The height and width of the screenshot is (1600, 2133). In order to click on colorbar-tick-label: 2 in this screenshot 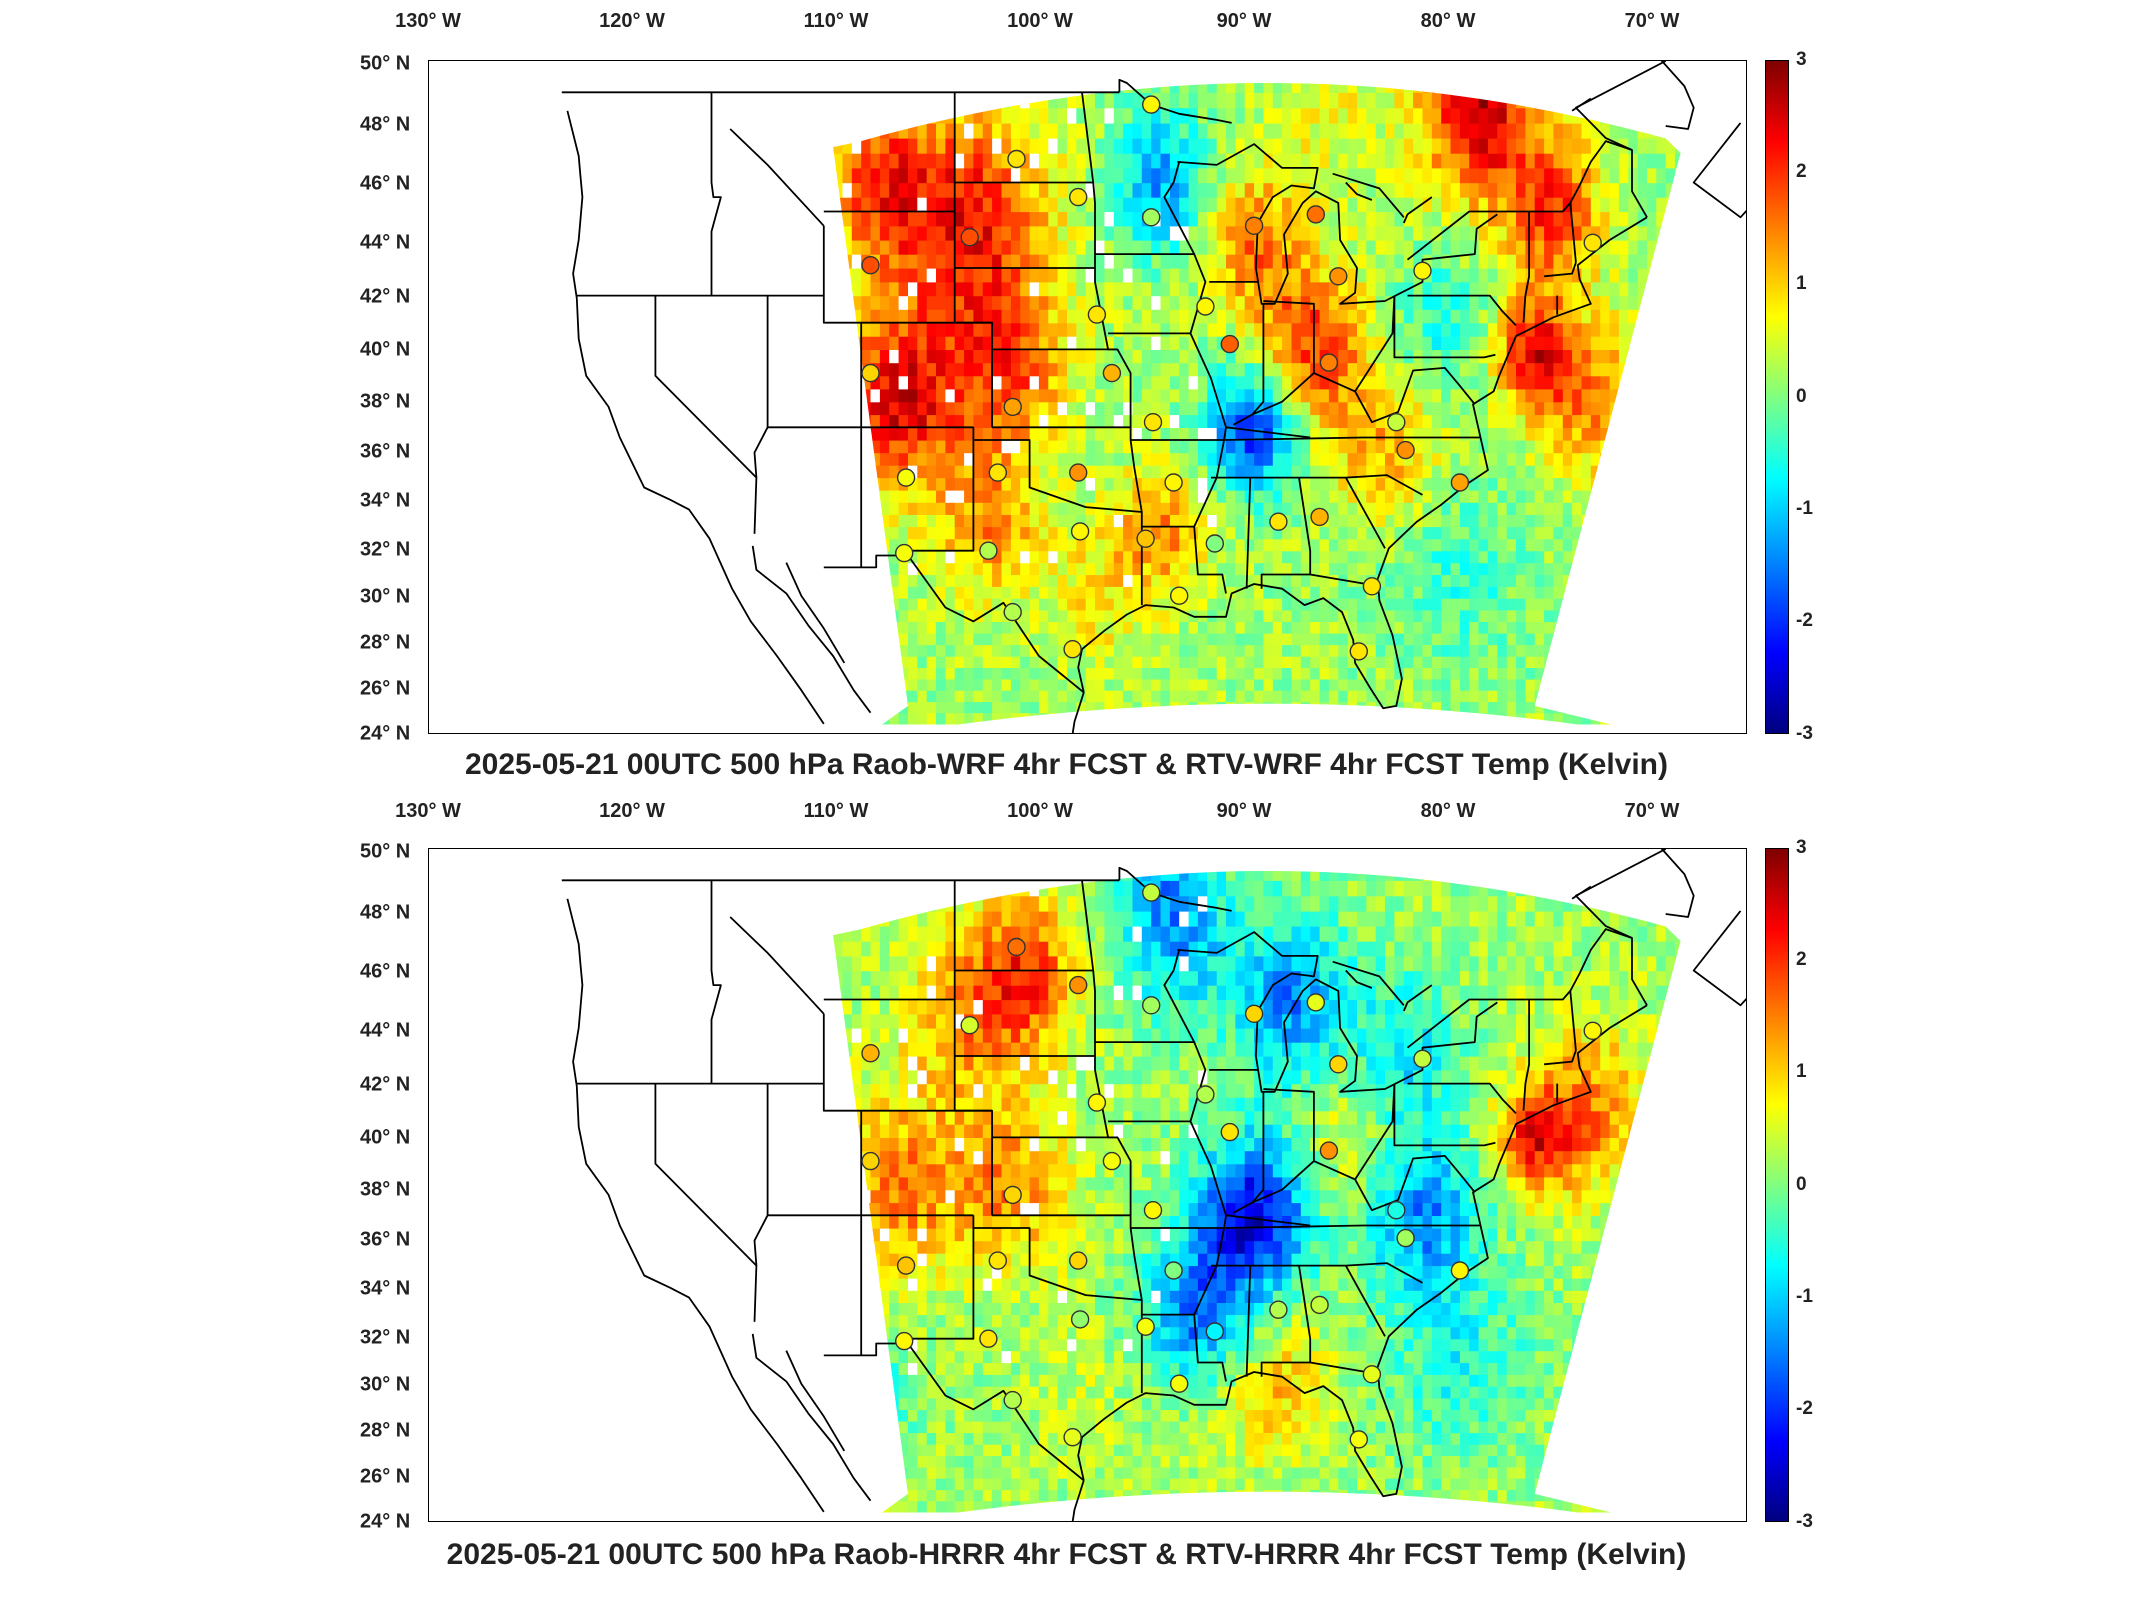, I will do `click(1801, 171)`.